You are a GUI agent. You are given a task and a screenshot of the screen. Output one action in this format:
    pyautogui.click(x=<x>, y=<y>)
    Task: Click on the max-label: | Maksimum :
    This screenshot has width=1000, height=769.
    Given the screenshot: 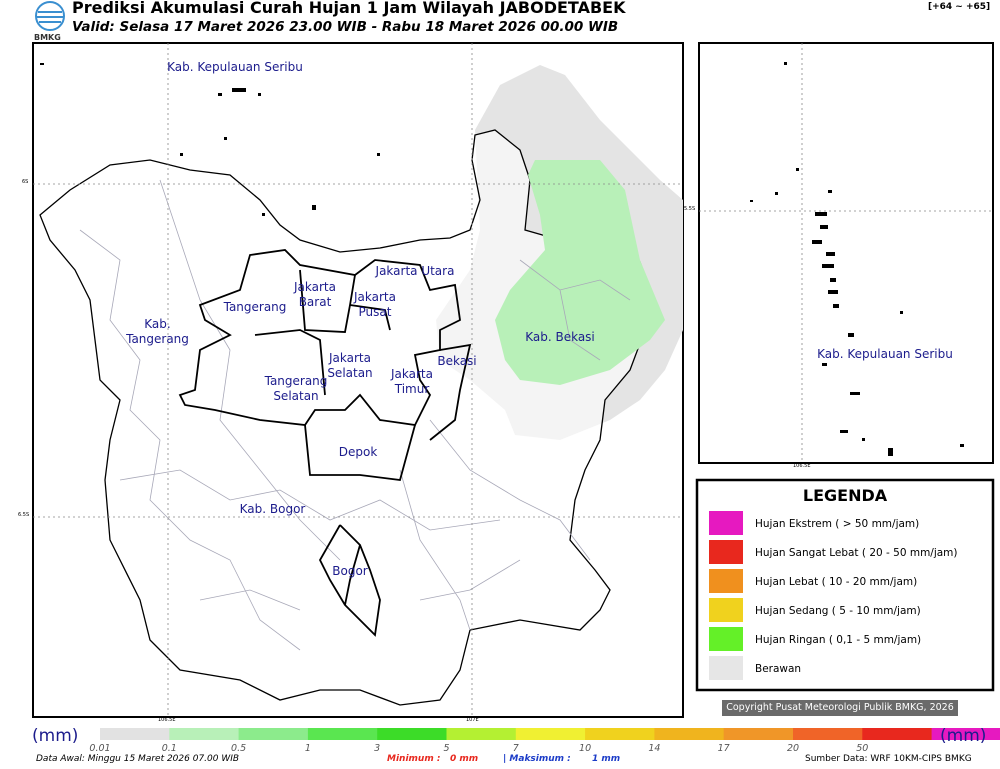 What is the action you would take?
    pyautogui.click(x=537, y=759)
    